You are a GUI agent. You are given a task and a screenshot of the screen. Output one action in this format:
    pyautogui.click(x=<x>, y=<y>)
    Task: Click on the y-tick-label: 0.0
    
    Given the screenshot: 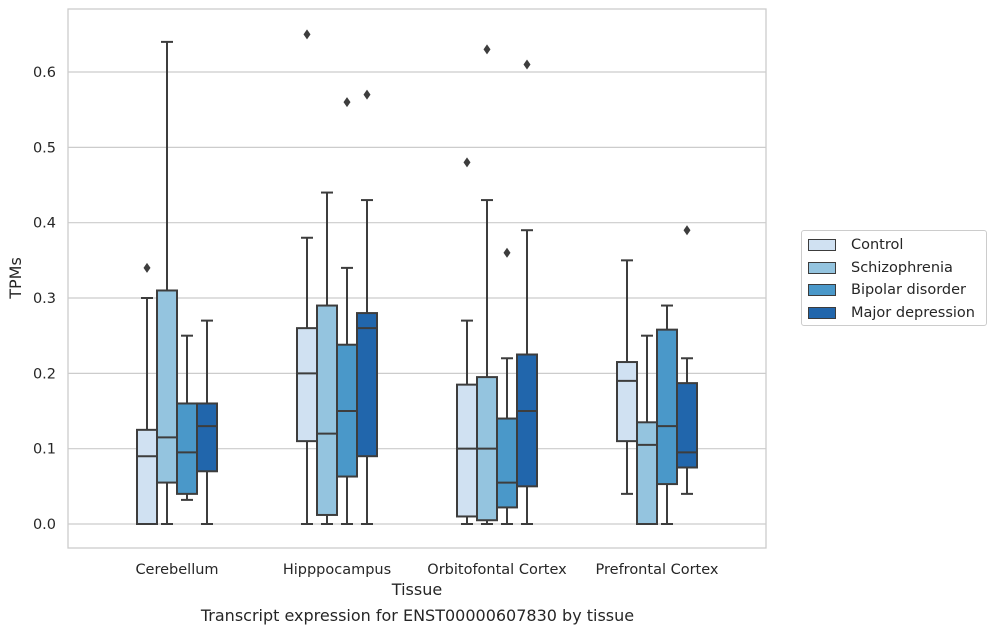 What is the action you would take?
    pyautogui.click(x=44, y=525)
    